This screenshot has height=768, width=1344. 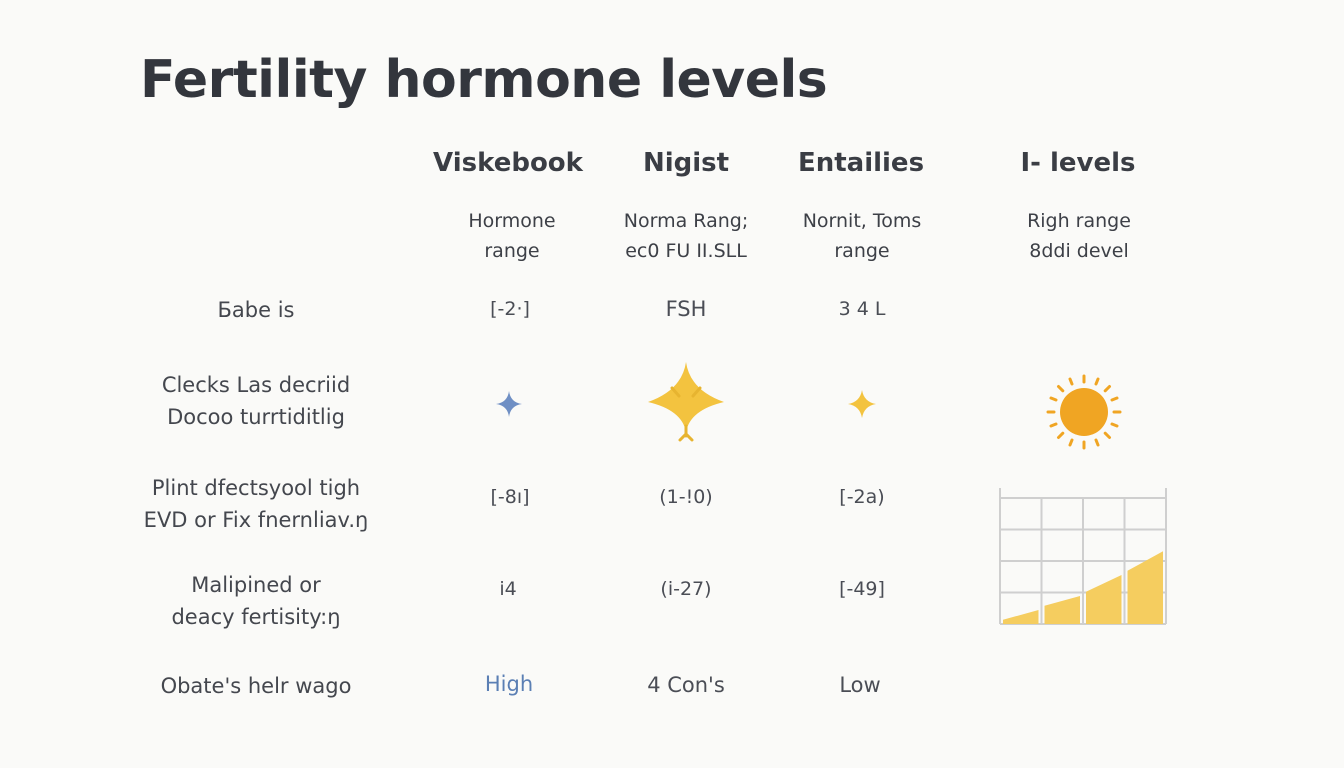 What do you see at coordinates (686, 497) in the screenshot?
I see `cell-r3-c2: (1-!0)` at bounding box center [686, 497].